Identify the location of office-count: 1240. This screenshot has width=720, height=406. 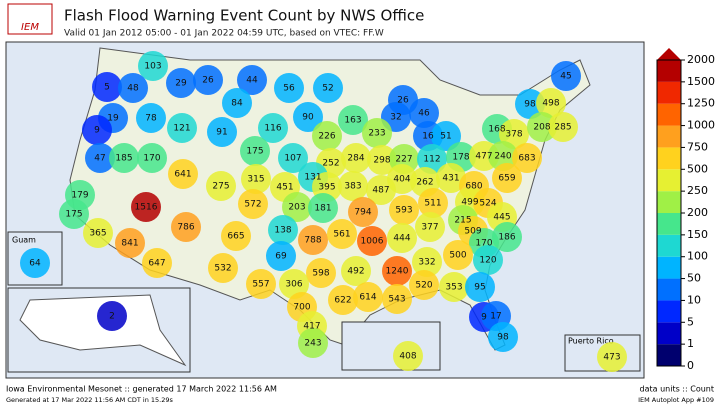
(397, 272).